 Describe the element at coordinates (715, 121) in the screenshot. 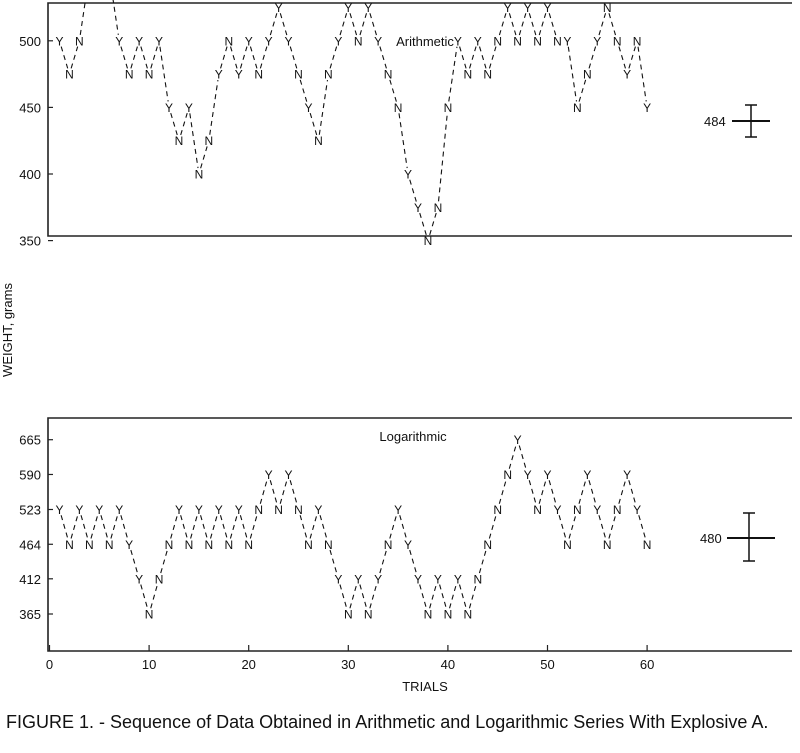

I see `arithmetic-mean-label: 484` at that location.